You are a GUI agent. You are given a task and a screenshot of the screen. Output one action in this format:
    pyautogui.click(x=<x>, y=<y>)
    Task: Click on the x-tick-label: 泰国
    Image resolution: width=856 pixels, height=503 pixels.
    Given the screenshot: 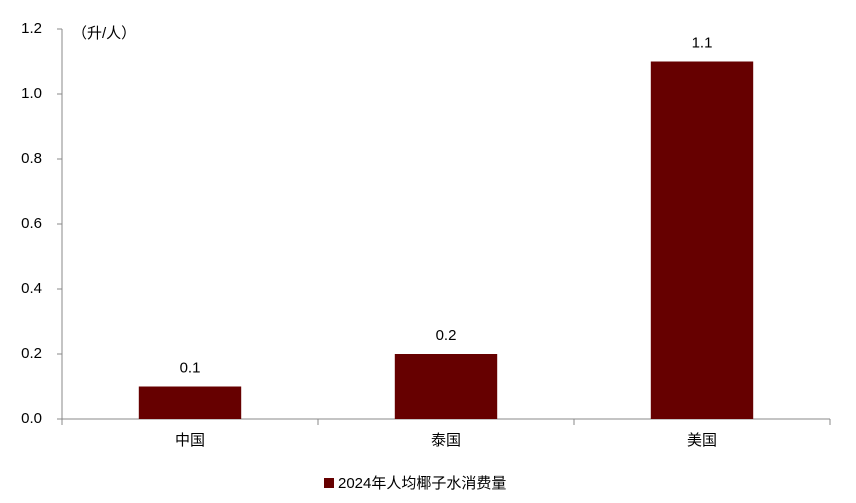 What is the action you would take?
    pyautogui.click(x=446, y=440)
    